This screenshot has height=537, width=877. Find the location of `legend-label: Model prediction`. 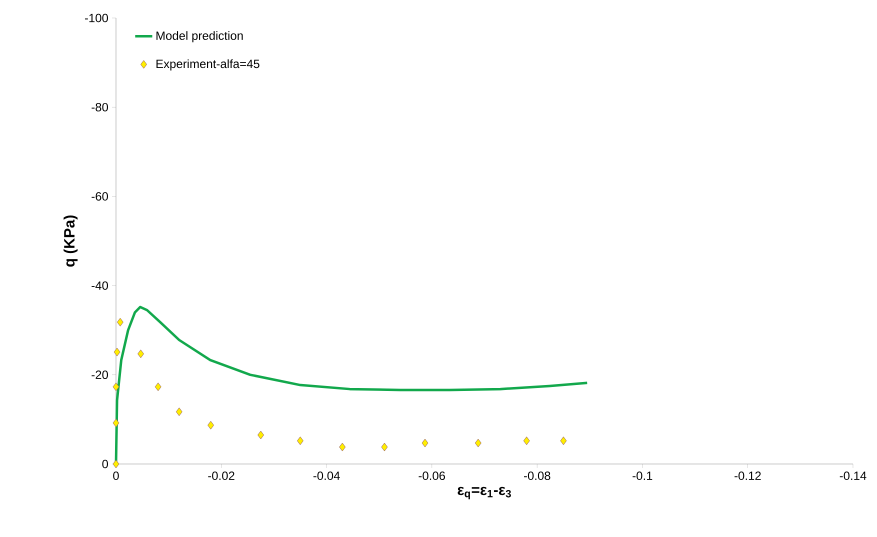

legend-label: Model prediction is located at coordinates (199, 36).